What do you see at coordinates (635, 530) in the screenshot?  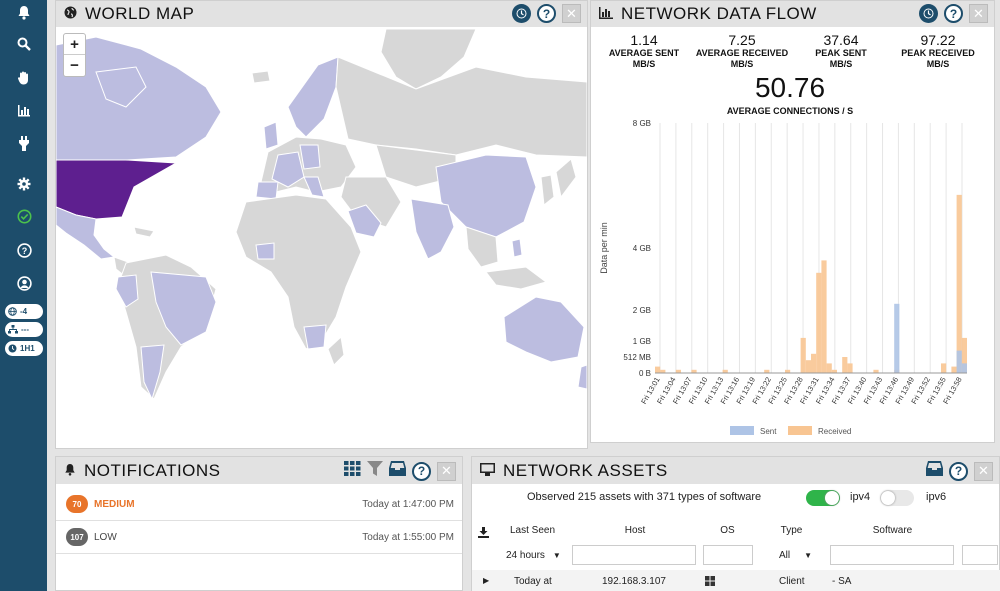 I see `column-header-host: Host` at bounding box center [635, 530].